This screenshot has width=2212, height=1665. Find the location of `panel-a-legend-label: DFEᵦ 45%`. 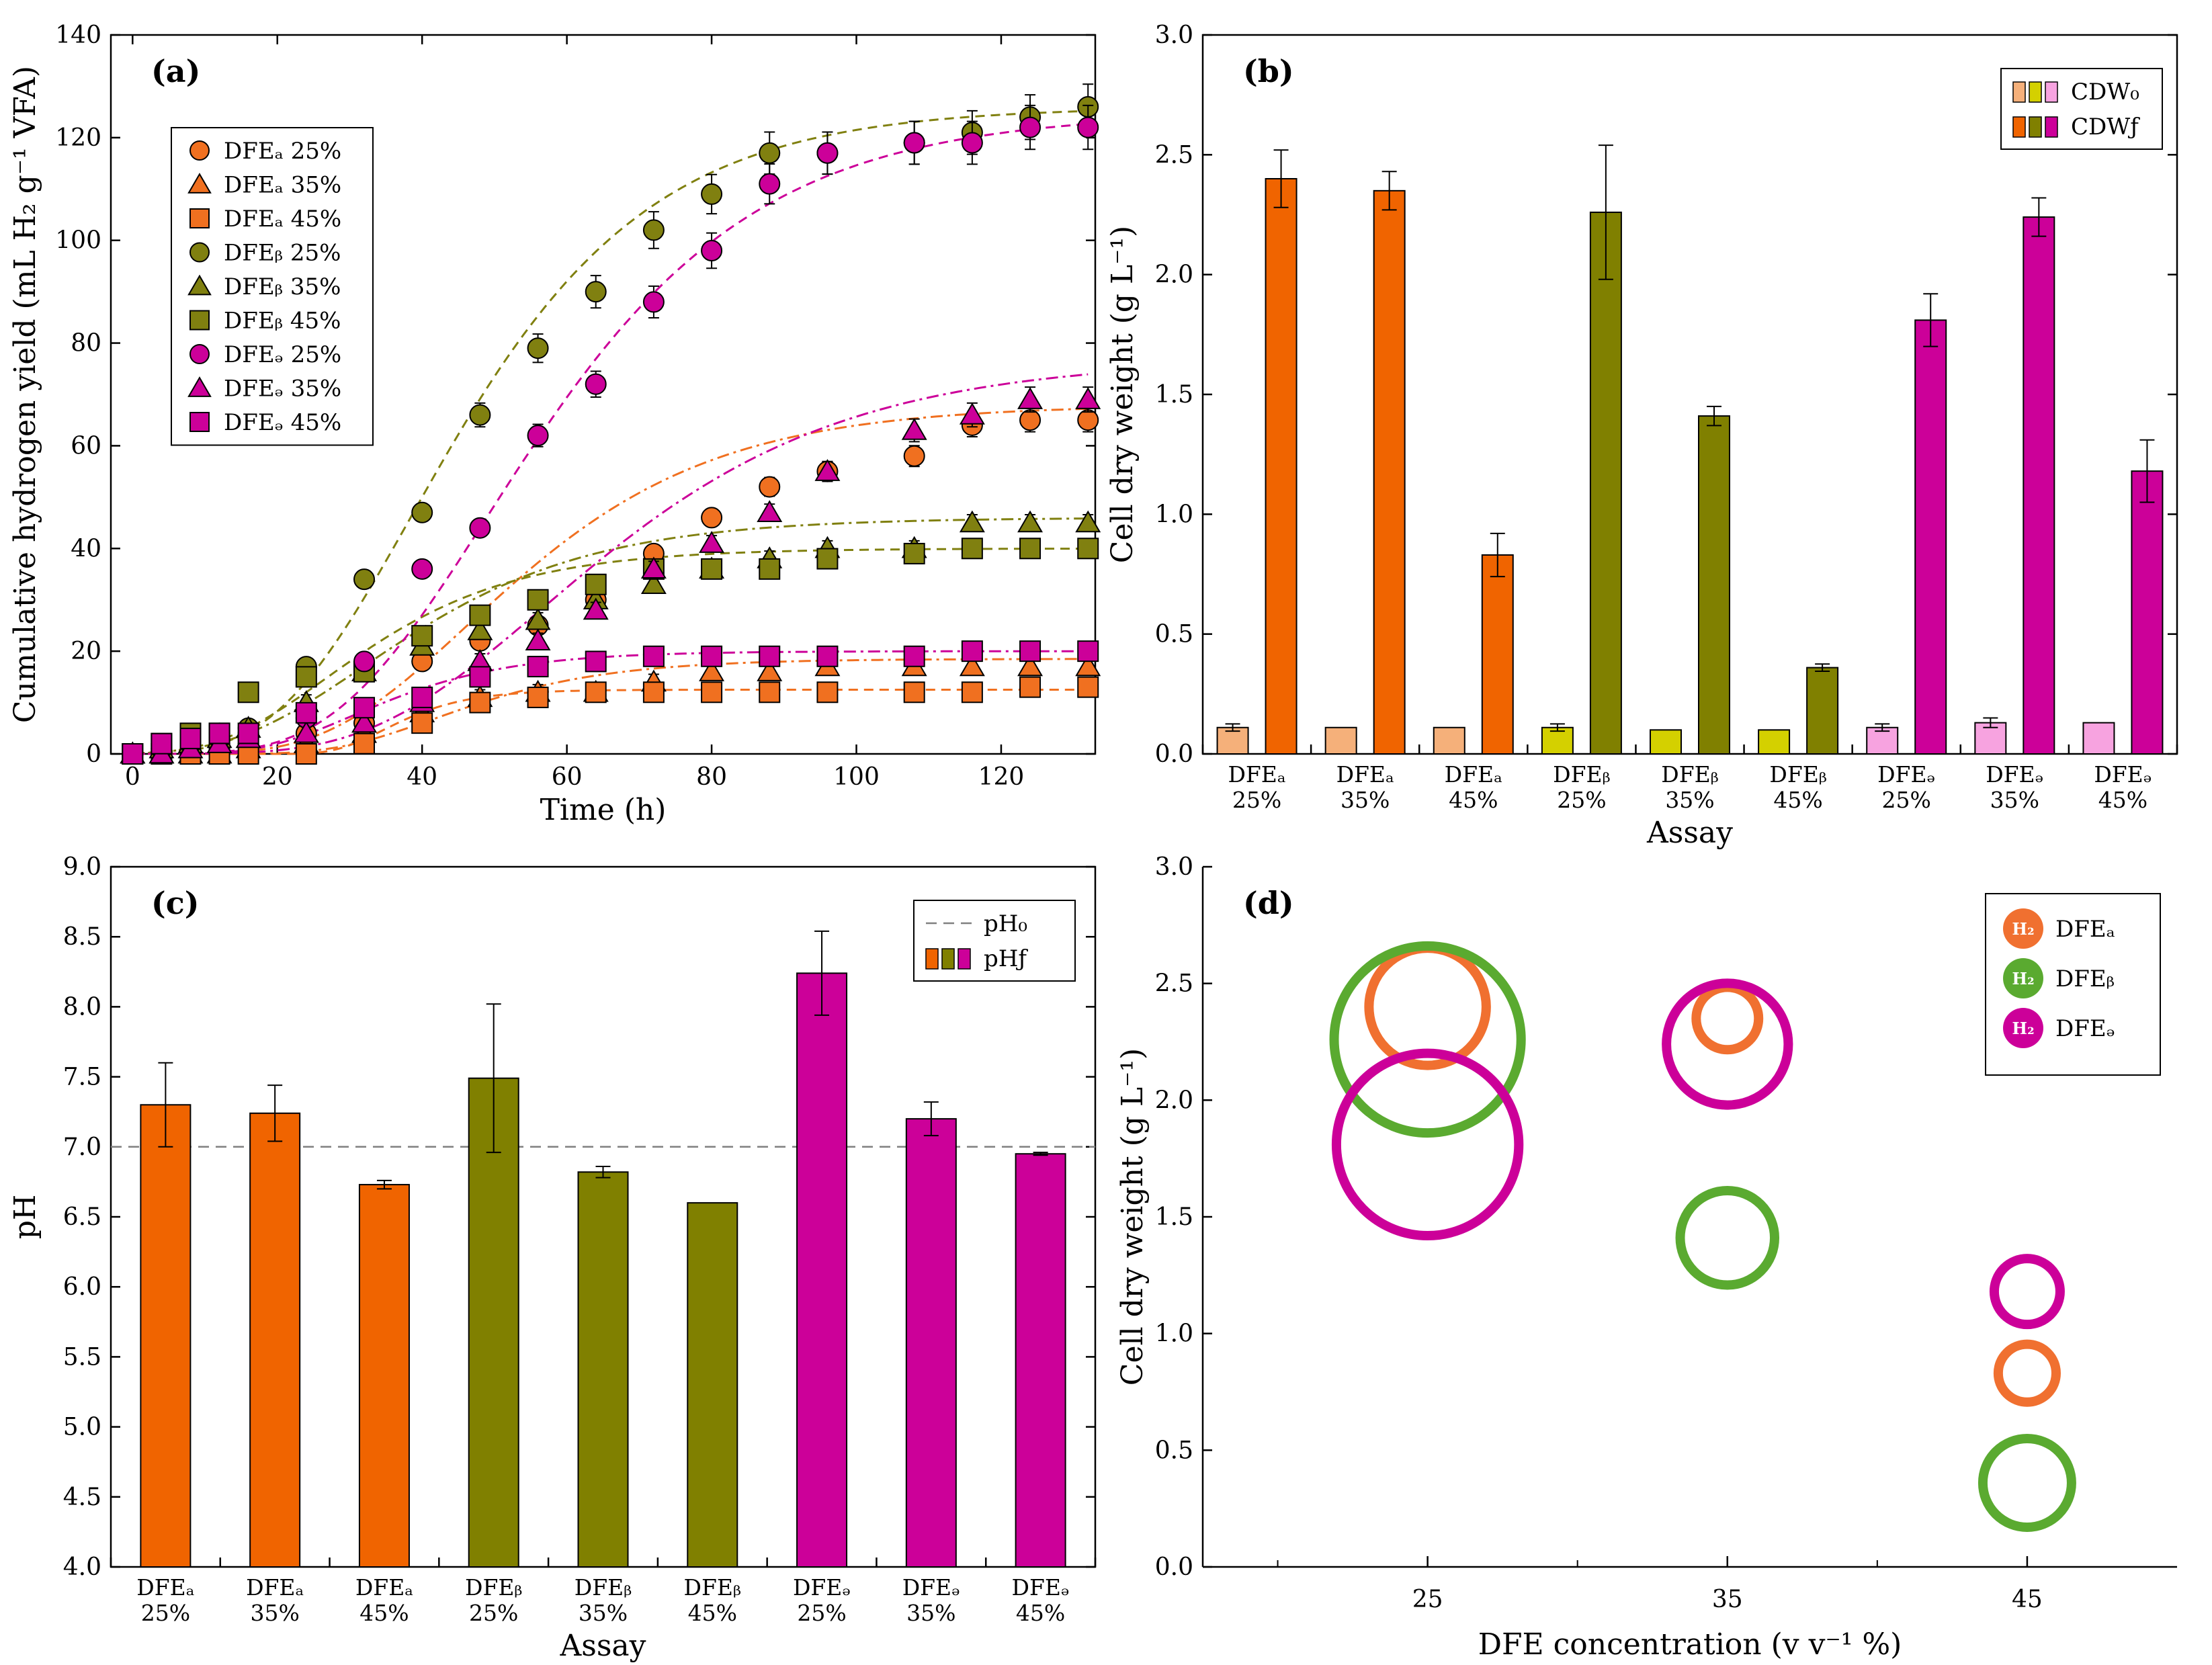

panel-a-legend-label: DFEᵦ 45% is located at coordinates (282, 321).